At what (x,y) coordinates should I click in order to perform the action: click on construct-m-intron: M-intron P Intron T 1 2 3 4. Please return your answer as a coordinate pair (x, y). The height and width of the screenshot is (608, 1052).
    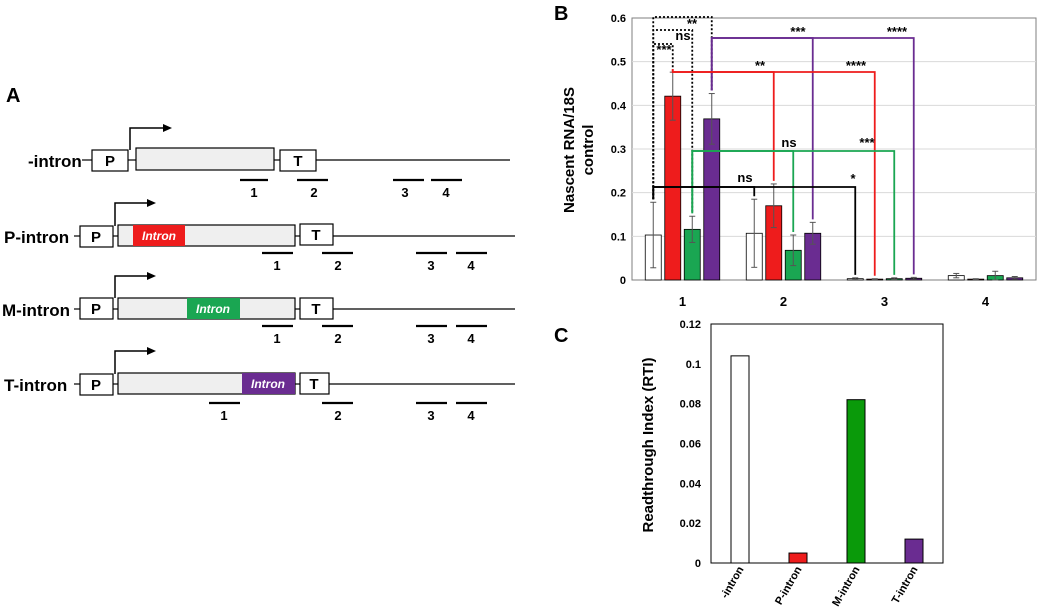
    Looking at the image, I should click on (258, 309).